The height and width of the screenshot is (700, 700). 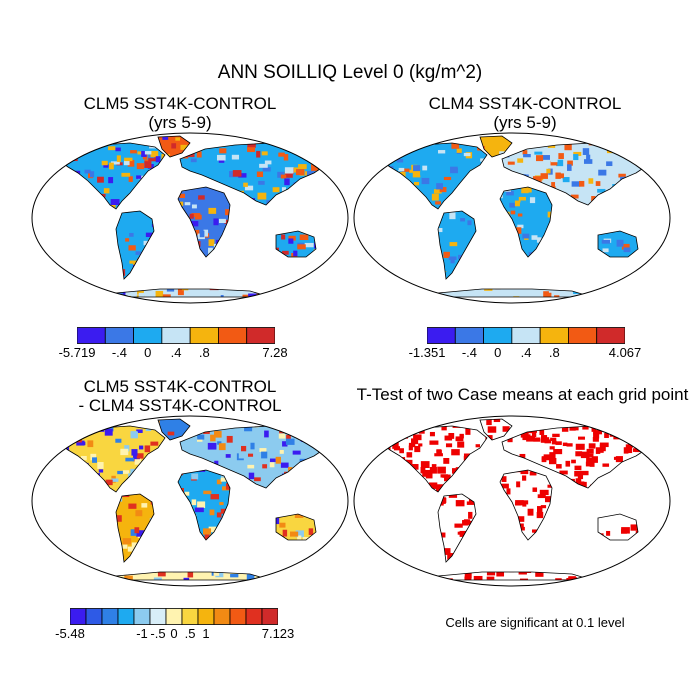 I want to click on panel-title-top-right: CLM4 SST4K-CONTROL (yrs 5-9), so click(x=525, y=113).